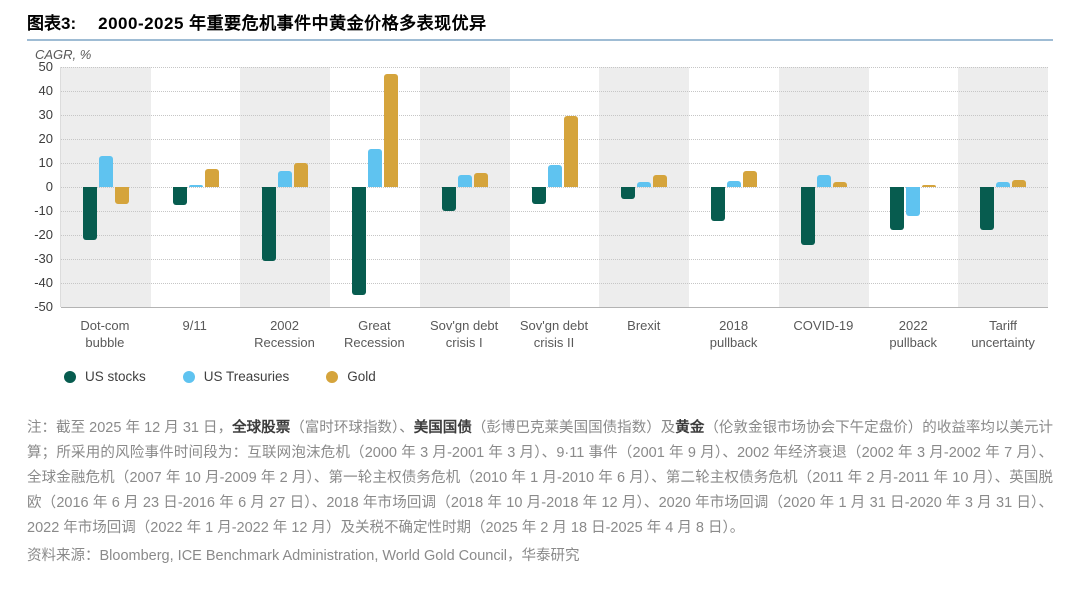 Image resolution: width=1080 pixels, height=602 pixels. What do you see at coordinates (45, 66) in the screenshot?
I see `y-axis-tick: 50` at bounding box center [45, 66].